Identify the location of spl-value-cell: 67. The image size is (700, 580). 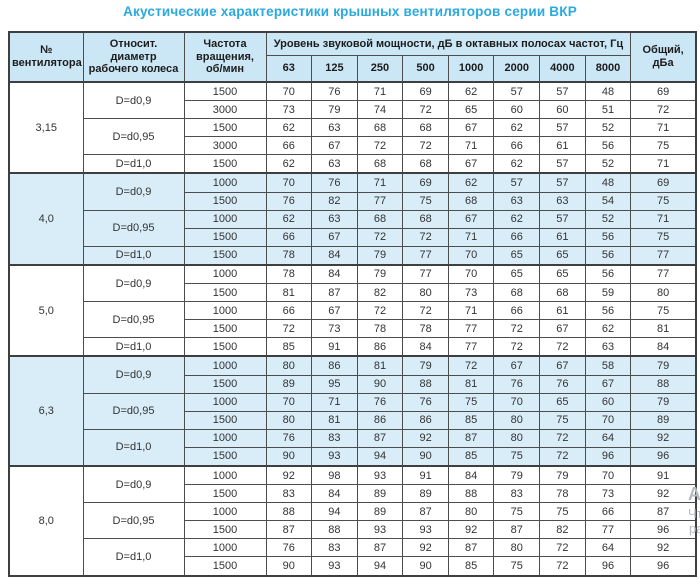
(334, 237).